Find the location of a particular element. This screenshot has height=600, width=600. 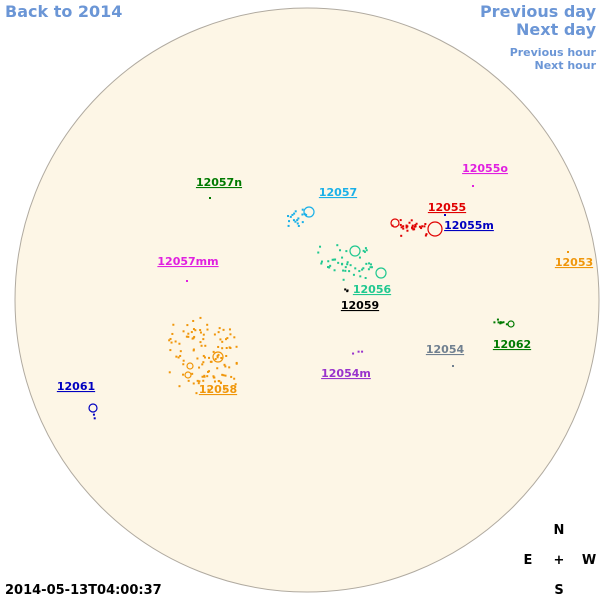

region-label: 12055o is located at coordinates (485, 168).